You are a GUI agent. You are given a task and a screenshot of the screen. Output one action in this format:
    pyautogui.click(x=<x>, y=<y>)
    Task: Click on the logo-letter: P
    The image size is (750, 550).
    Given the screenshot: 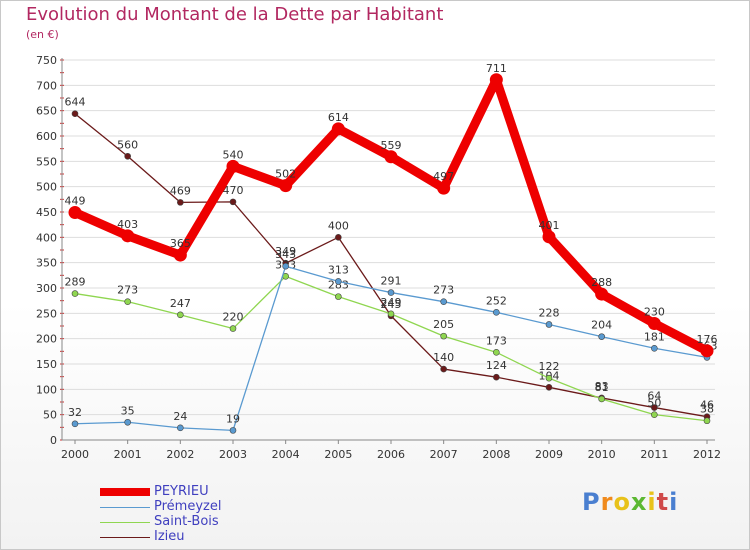 What is the action you would take?
    pyautogui.click(x=591, y=502)
    